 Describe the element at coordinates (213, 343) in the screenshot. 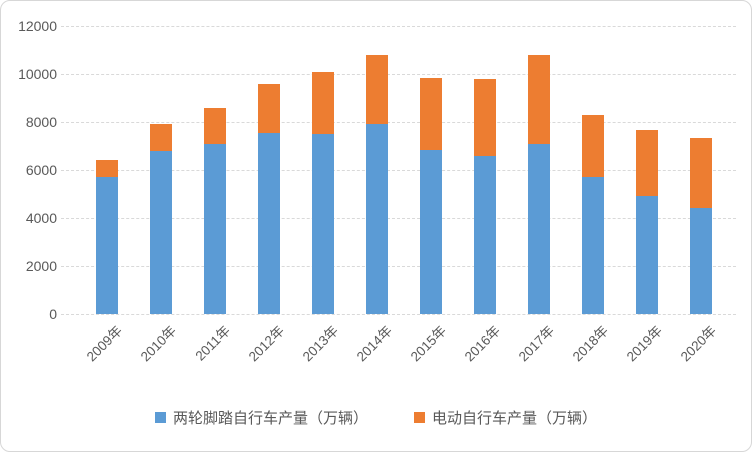

I see `x-tick-label-2011年: 2011年` at that location.